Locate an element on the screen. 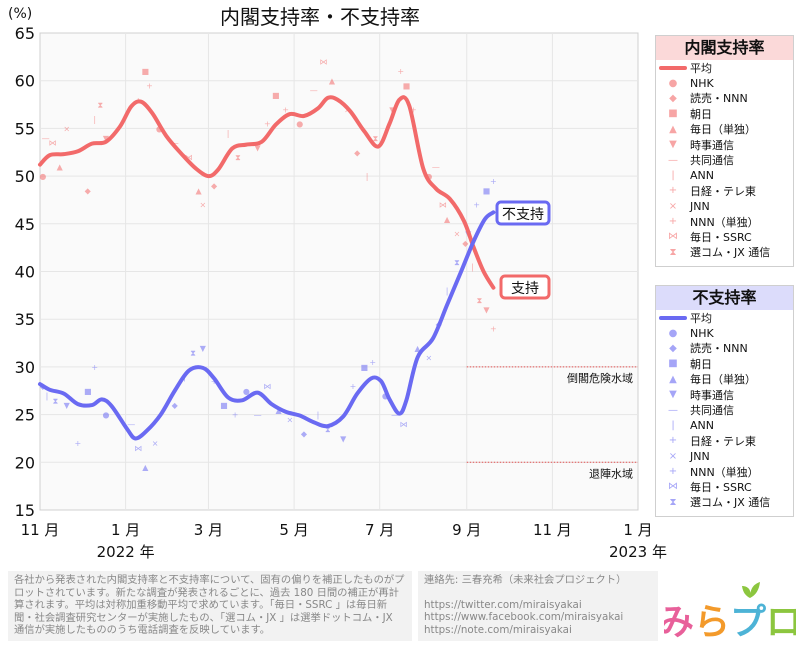 The image size is (800, 649). legend-marker-icon: + is located at coordinates (673, 222).